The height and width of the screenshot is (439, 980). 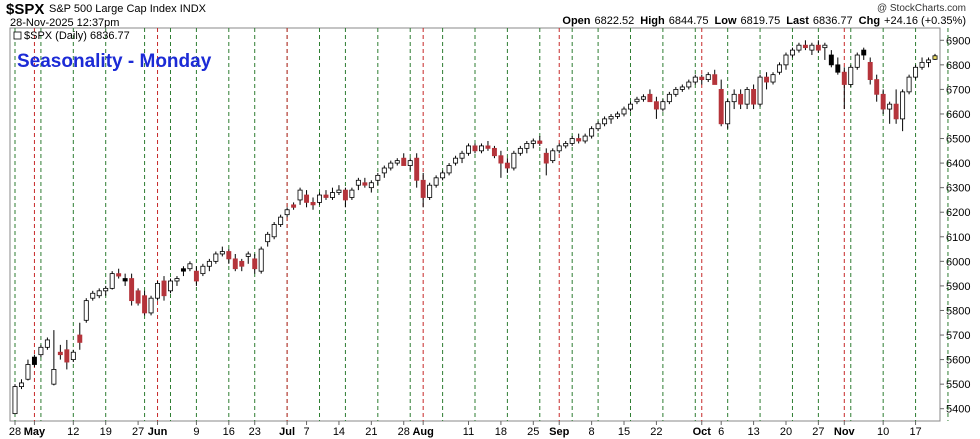 I want to click on x-day-label: 11, so click(x=468, y=432).